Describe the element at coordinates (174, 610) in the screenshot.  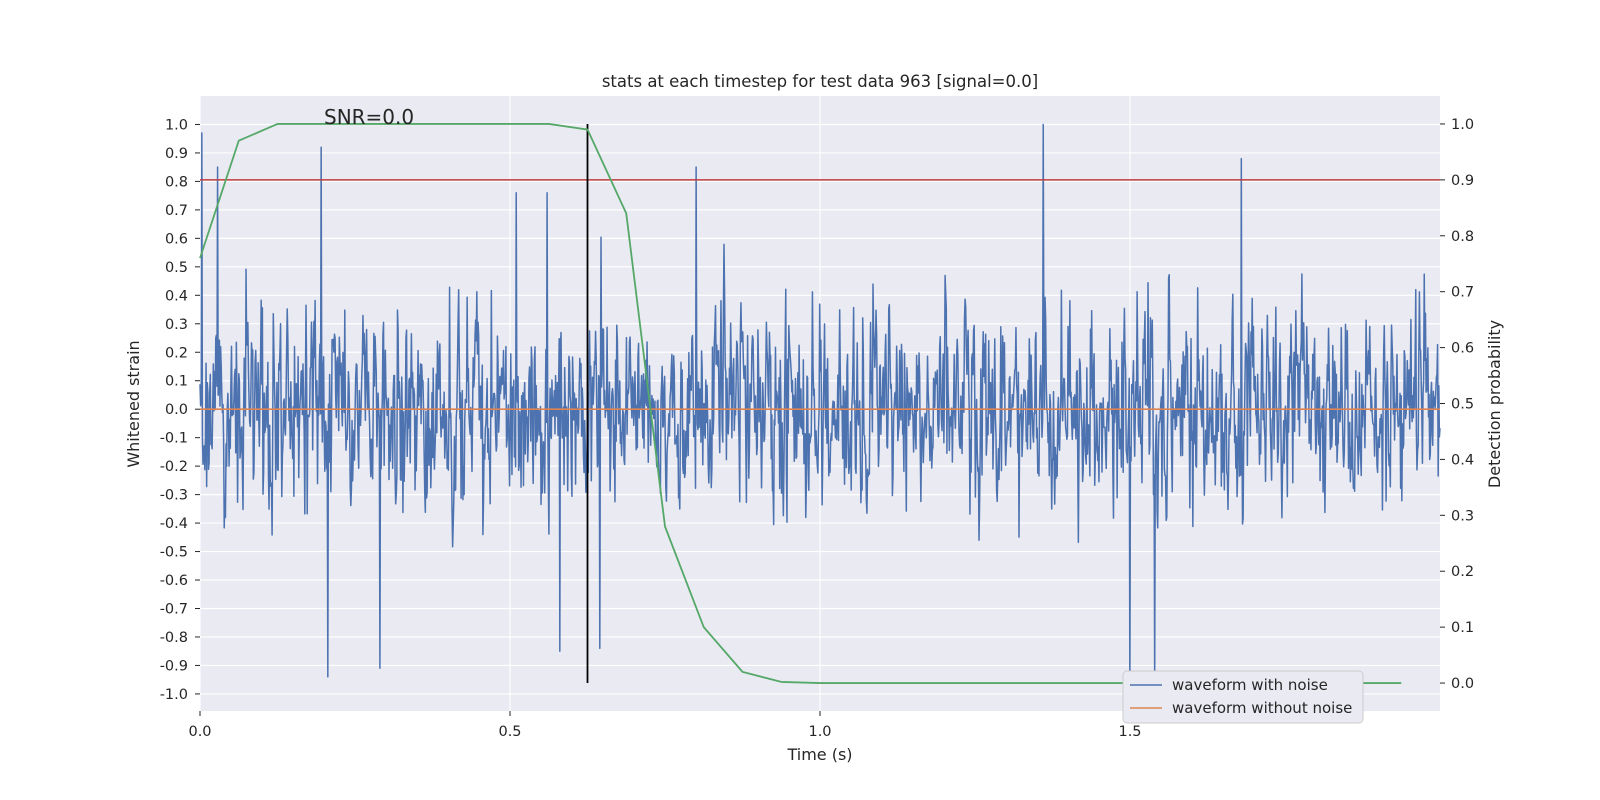
I see `y-left-tick-label: -0.7` at that location.